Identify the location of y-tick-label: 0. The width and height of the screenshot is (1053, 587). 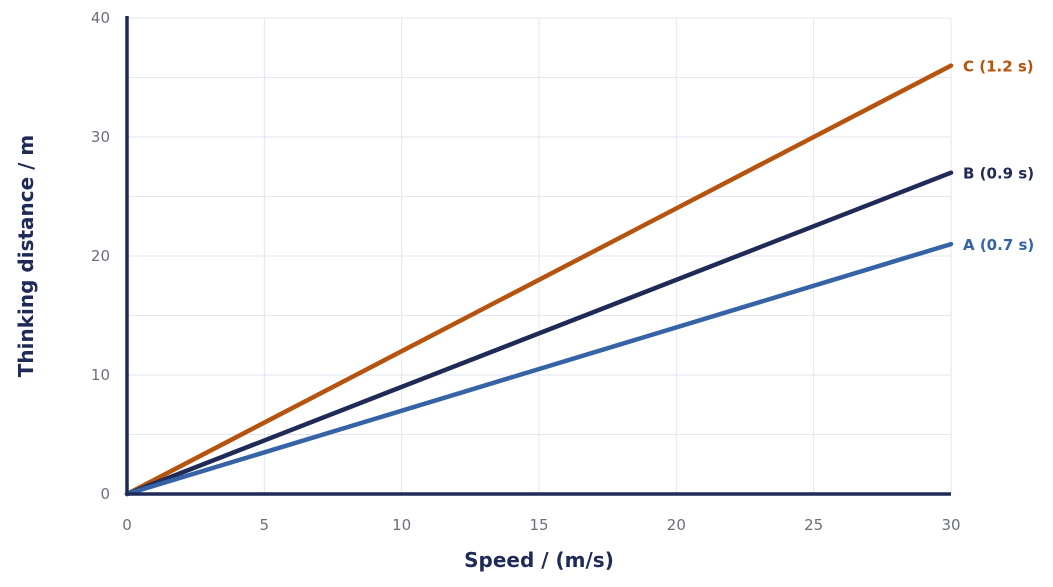
(105, 494).